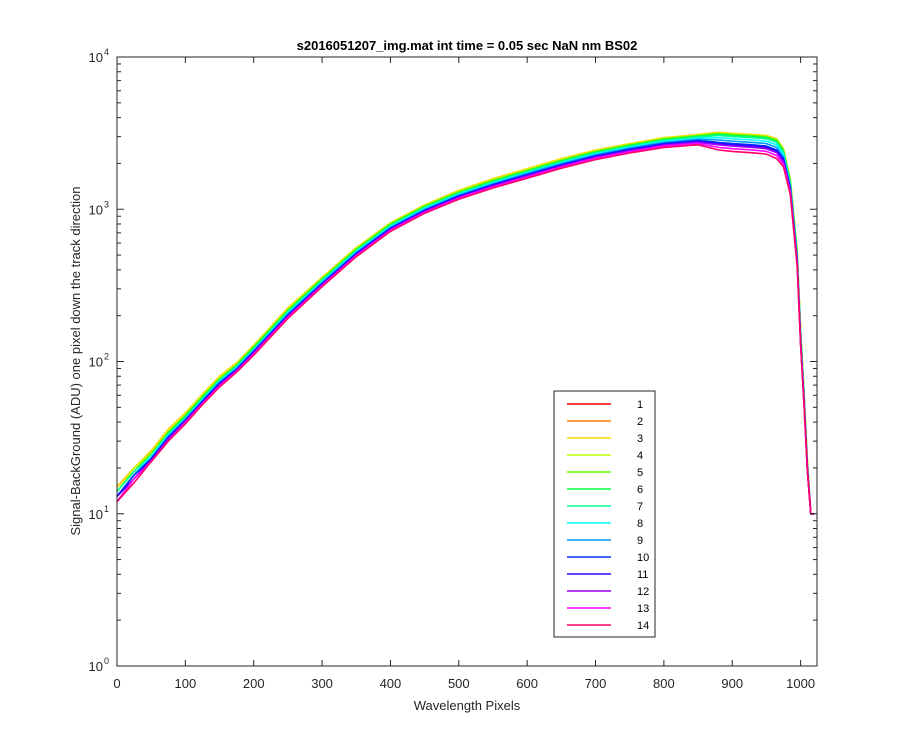 The height and width of the screenshot is (750, 900). Describe the element at coordinates (640, 422) in the screenshot. I see `legend-label-2: 2` at that location.